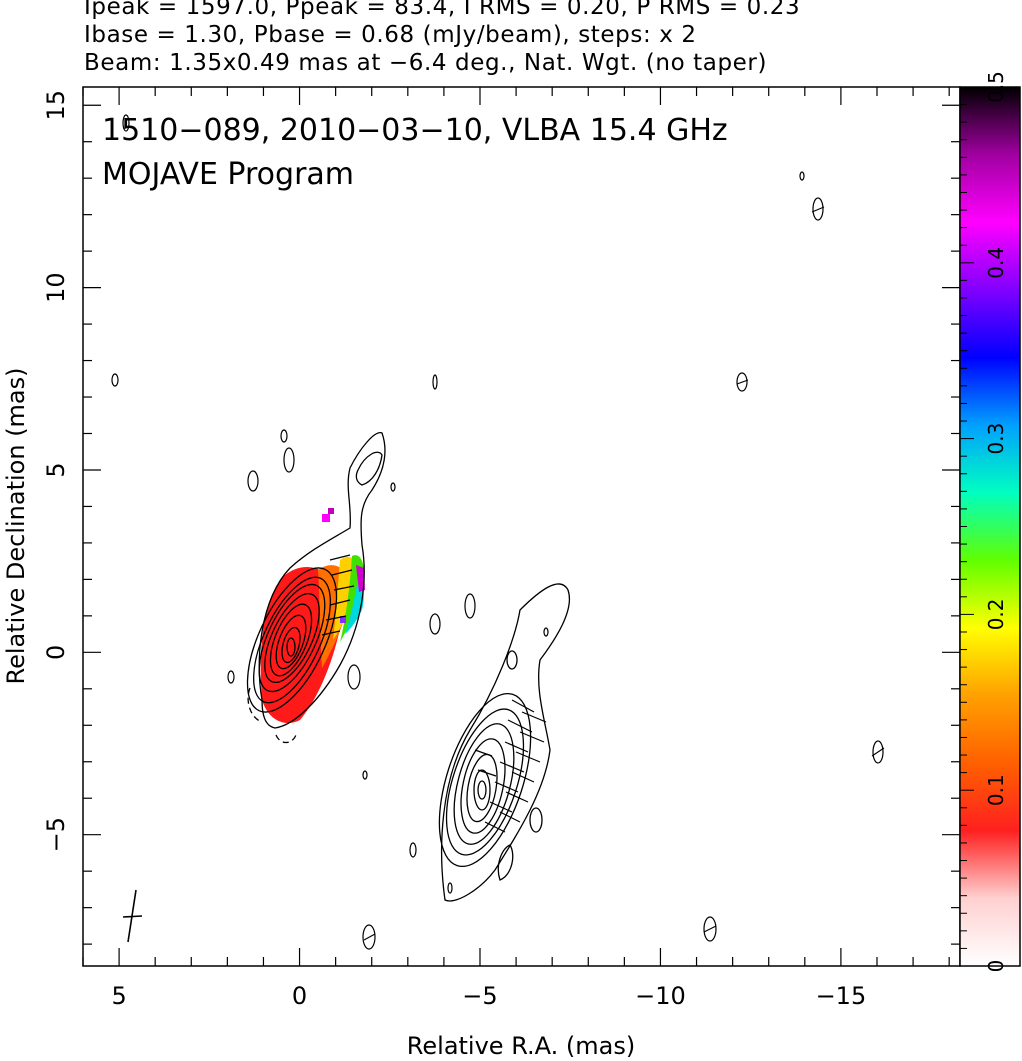  Describe the element at coordinates (996, 790) in the screenshot. I see `colorbar-tick-label: 0.1` at that location.